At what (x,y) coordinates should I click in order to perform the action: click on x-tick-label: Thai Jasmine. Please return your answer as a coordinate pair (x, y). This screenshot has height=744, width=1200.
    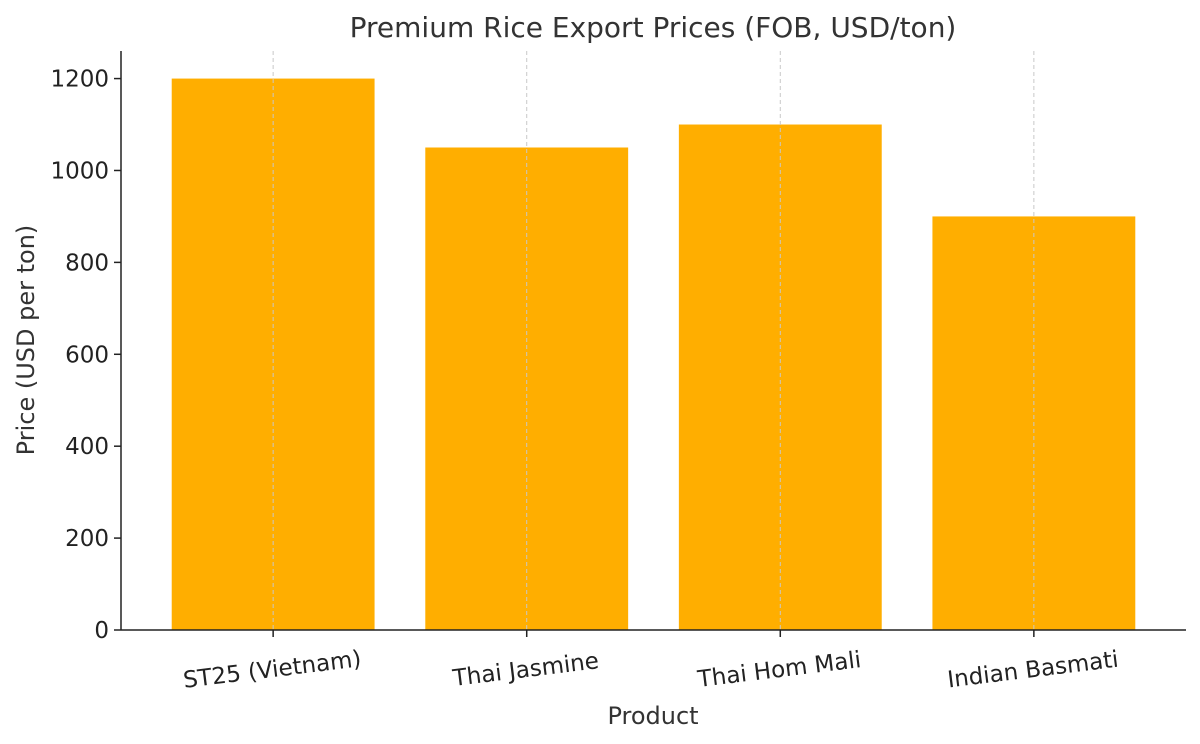
    Looking at the image, I should click on (525, 670).